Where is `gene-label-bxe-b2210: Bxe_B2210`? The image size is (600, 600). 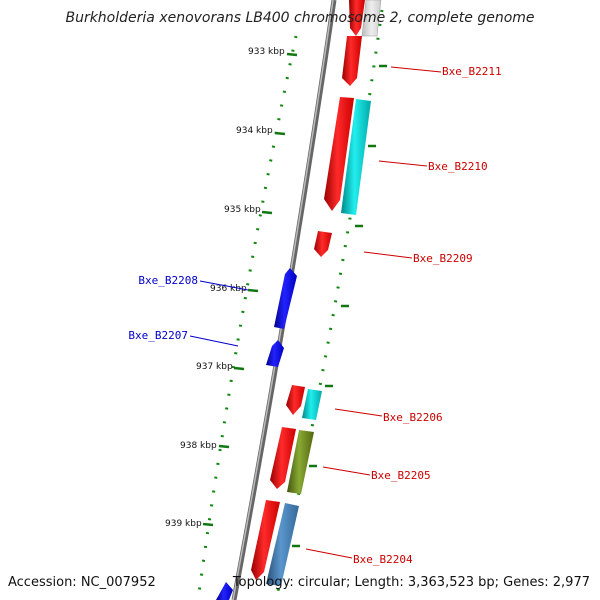
gene-label-bxe-b2210: Bxe_B2210 is located at coordinates (458, 166).